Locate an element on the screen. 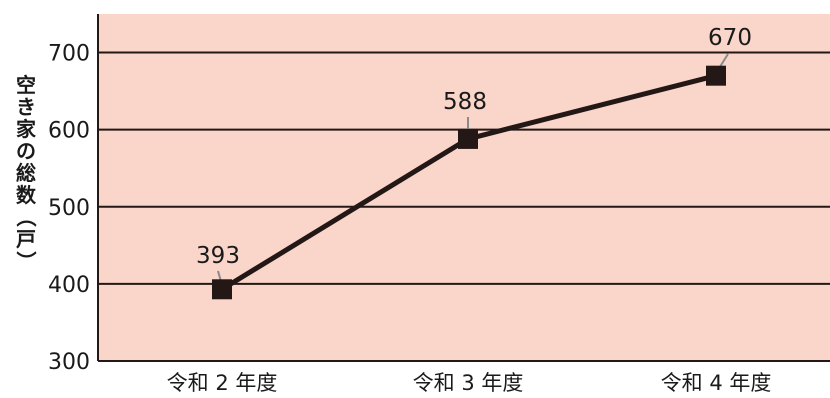 The height and width of the screenshot is (398, 830). x-tick-label-3: 令和 4 年度 is located at coordinates (716, 383).